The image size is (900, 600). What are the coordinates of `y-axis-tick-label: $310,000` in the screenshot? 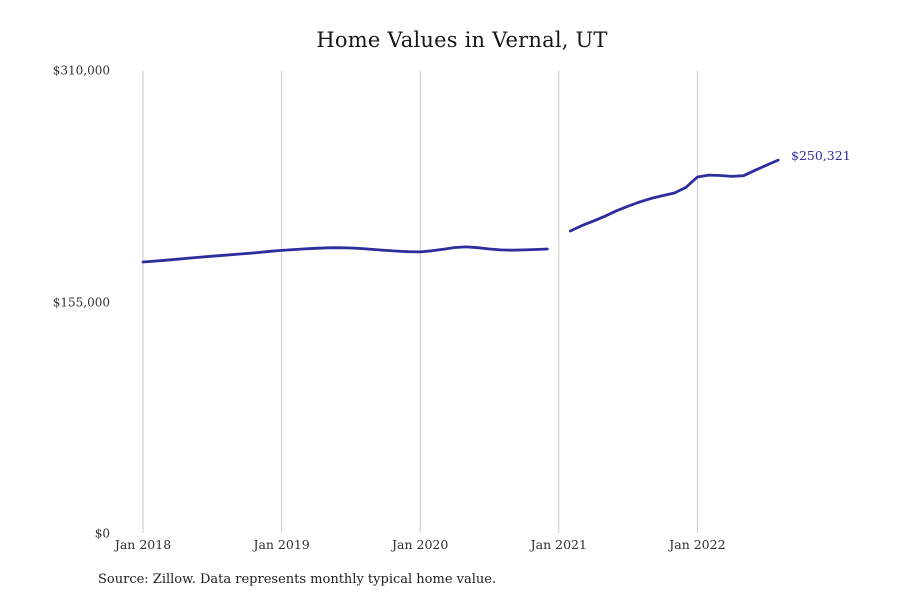 It's located at (81, 70).